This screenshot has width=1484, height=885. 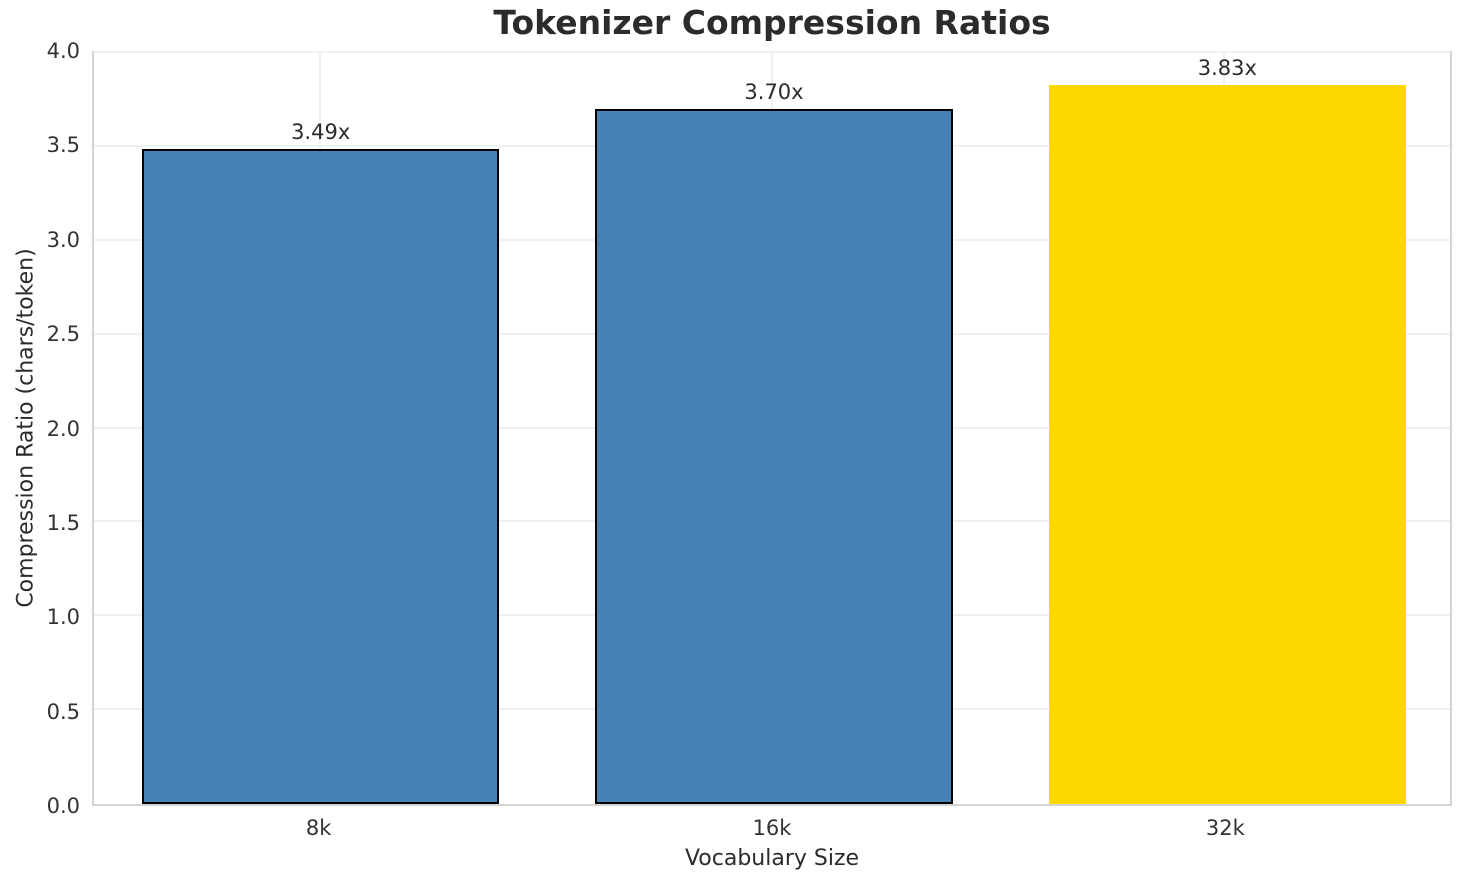 I want to click on y-tick-label: 2.5, so click(x=63, y=334).